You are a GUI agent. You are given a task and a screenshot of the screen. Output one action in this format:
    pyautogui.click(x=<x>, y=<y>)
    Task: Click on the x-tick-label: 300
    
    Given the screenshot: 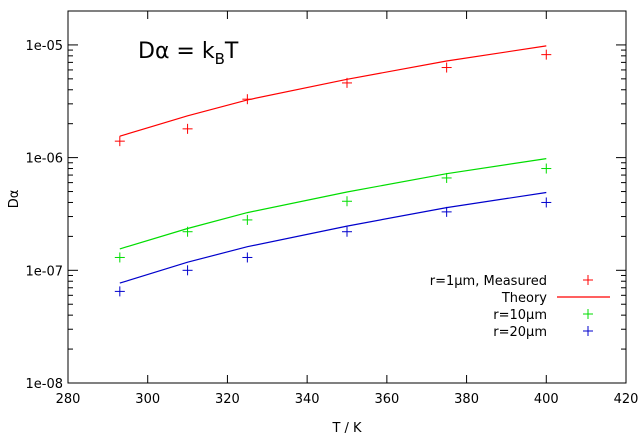 What is the action you would take?
    pyautogui.click(x=147, y=399)
    